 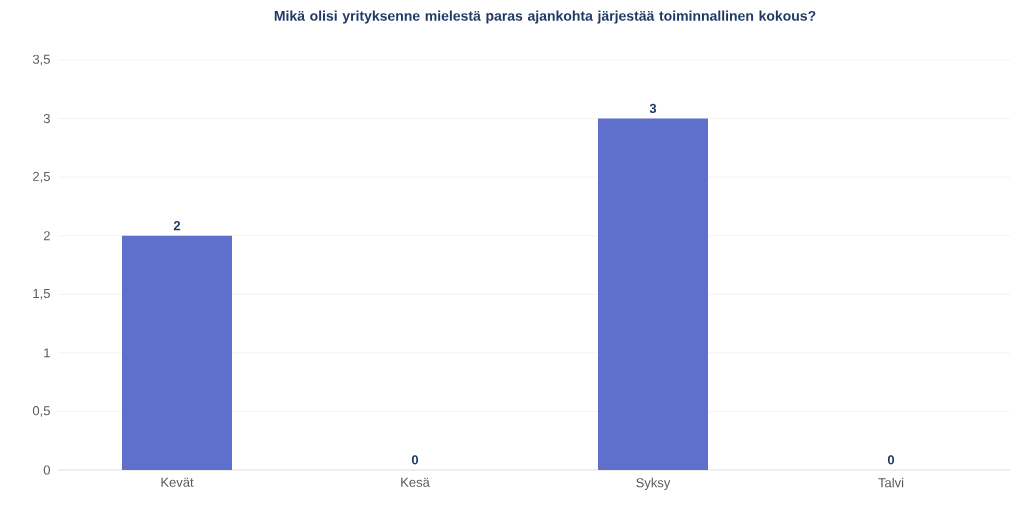 What do you see at coordinates (891, 482) in the screenshot?
I see `x-tick-label: Talvi` at bounding box center [891, 482].